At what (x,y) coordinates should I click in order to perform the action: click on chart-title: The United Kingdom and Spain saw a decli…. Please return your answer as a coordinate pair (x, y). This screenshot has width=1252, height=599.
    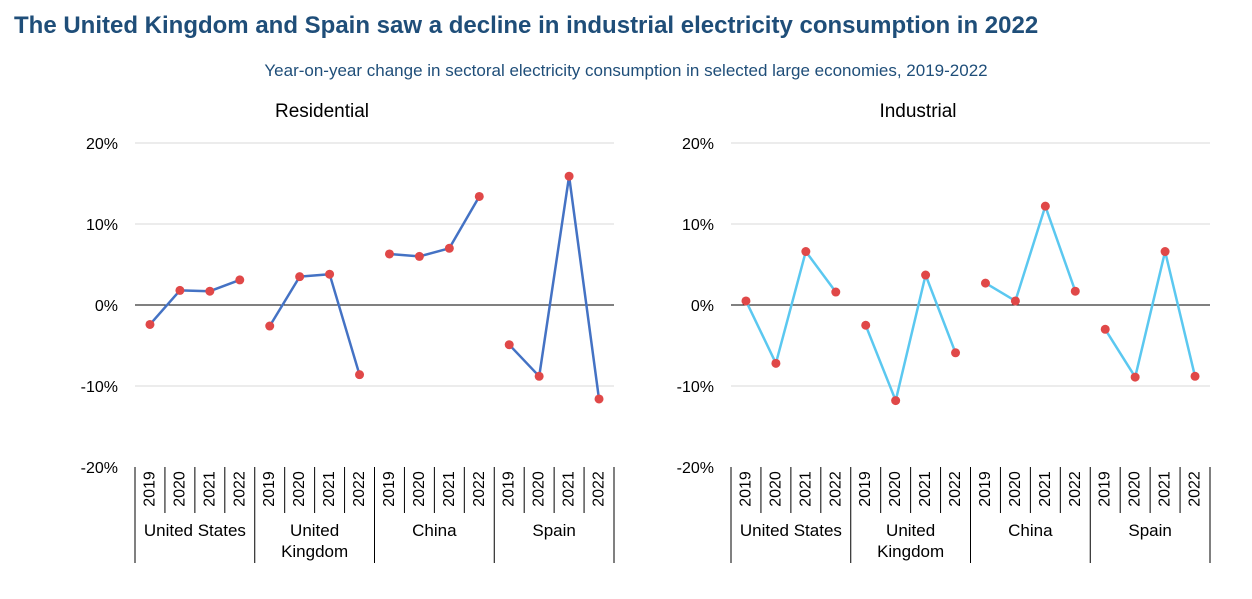
    Looking at the image, I should click on (526, 25).